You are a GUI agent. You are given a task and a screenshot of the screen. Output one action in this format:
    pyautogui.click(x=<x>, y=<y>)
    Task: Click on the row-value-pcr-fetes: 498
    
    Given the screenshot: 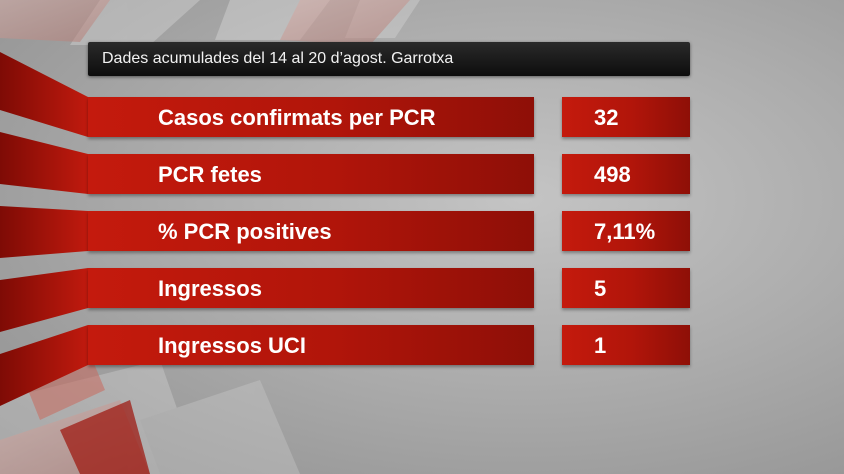 What is the action you would take?
    pyautogui.click(x=626, y=174)
    